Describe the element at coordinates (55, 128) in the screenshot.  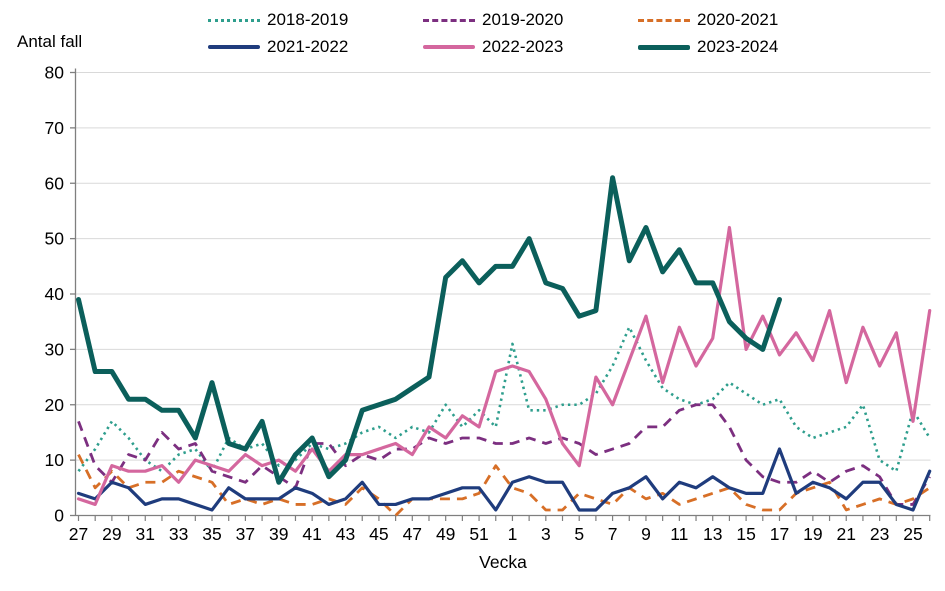
I see `y-tick-label-70: 70` at that location.